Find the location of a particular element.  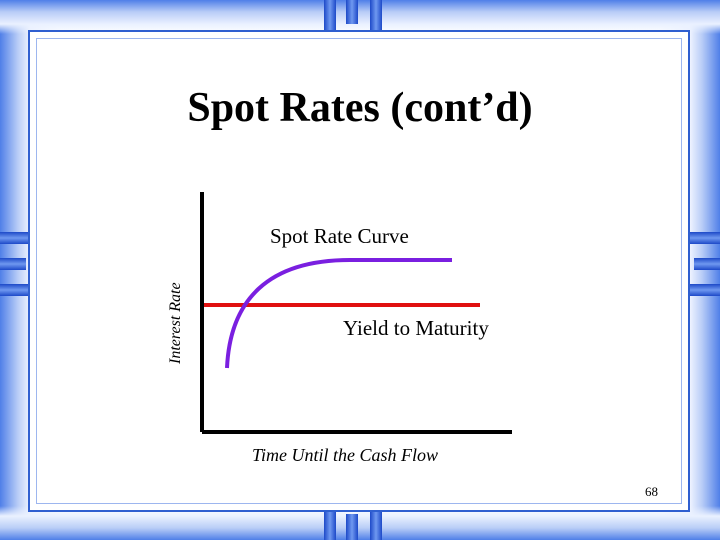

curve-label: Spot Rate Curve is located at coordinates (339, 236).